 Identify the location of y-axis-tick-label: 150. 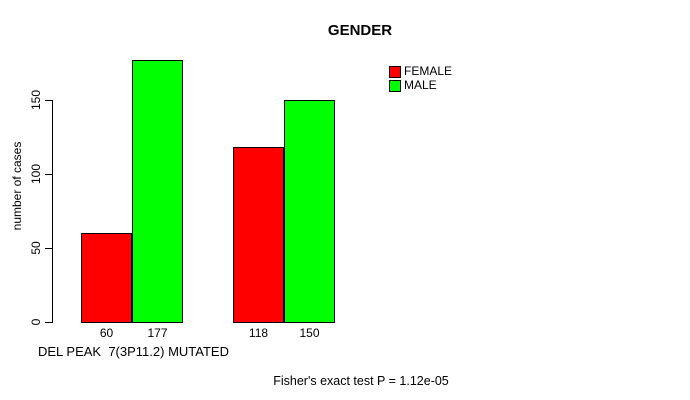
(36, 100).